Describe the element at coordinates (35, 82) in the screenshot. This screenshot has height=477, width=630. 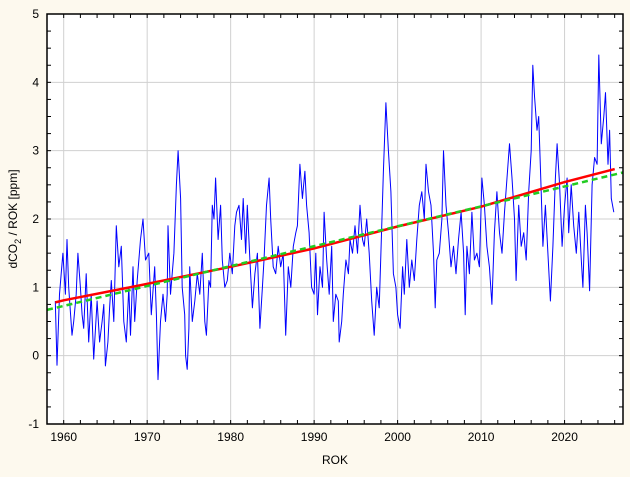
I see `y-tick-label: 4` at that location.